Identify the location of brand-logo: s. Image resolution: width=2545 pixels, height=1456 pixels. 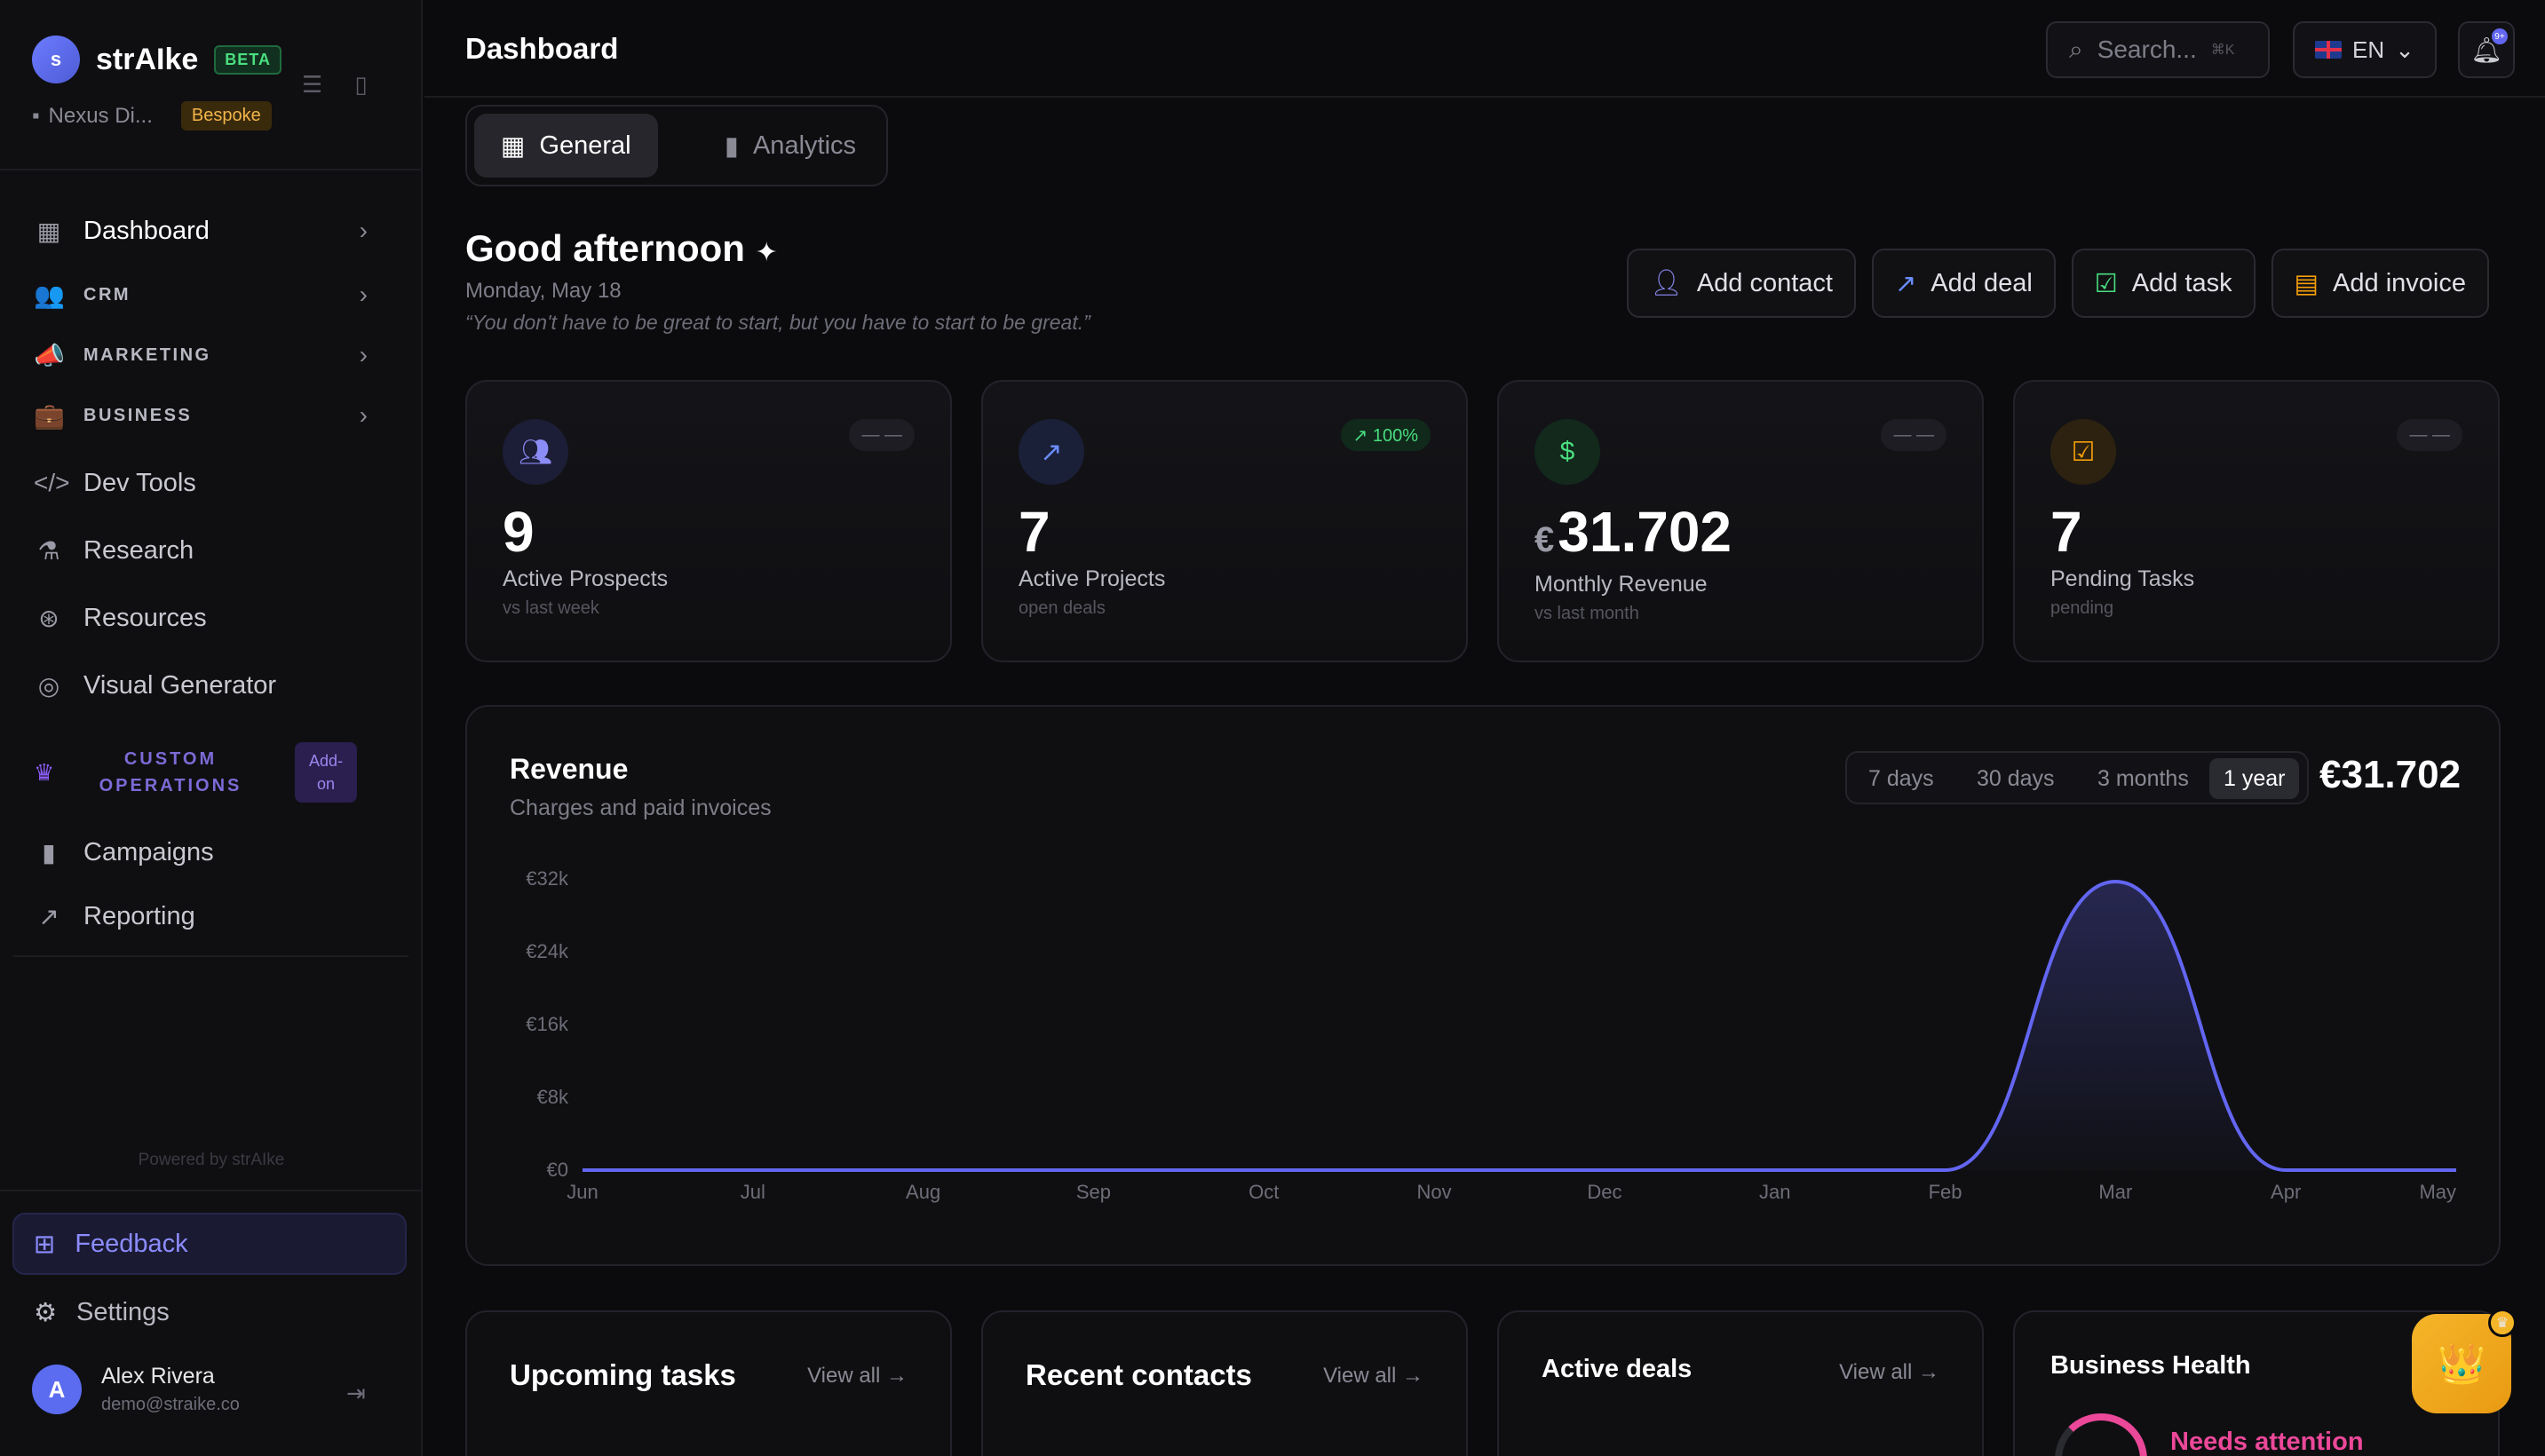
(56, 60).